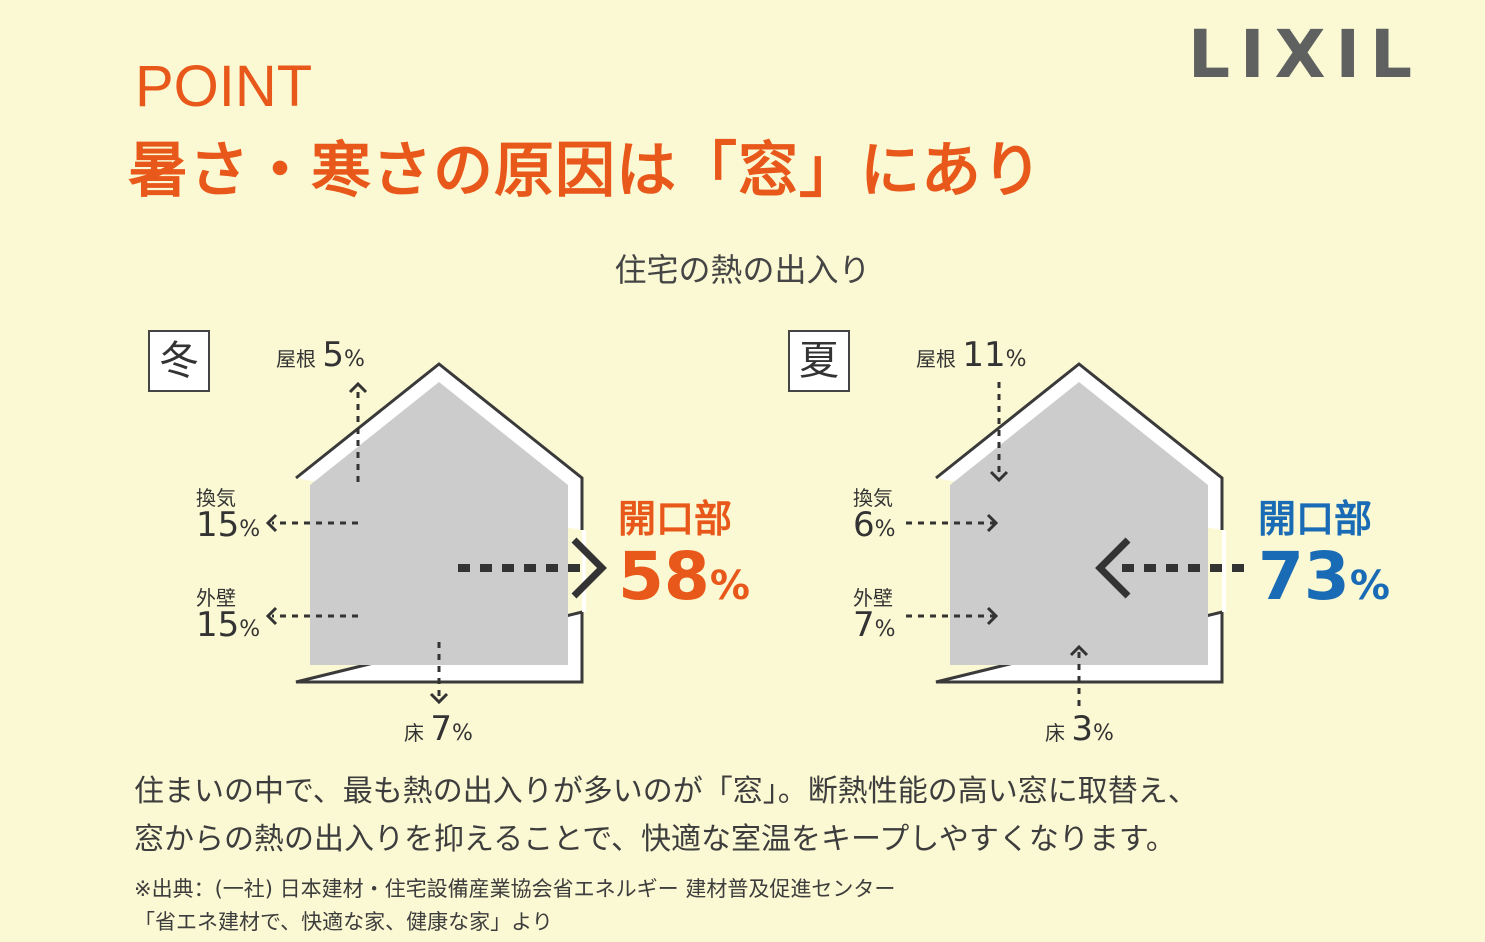  What do you see at coordinates (1324, 576) in the screenshot?
I see `summer-opening-value: 73%` at bounding box center [1324, 576].